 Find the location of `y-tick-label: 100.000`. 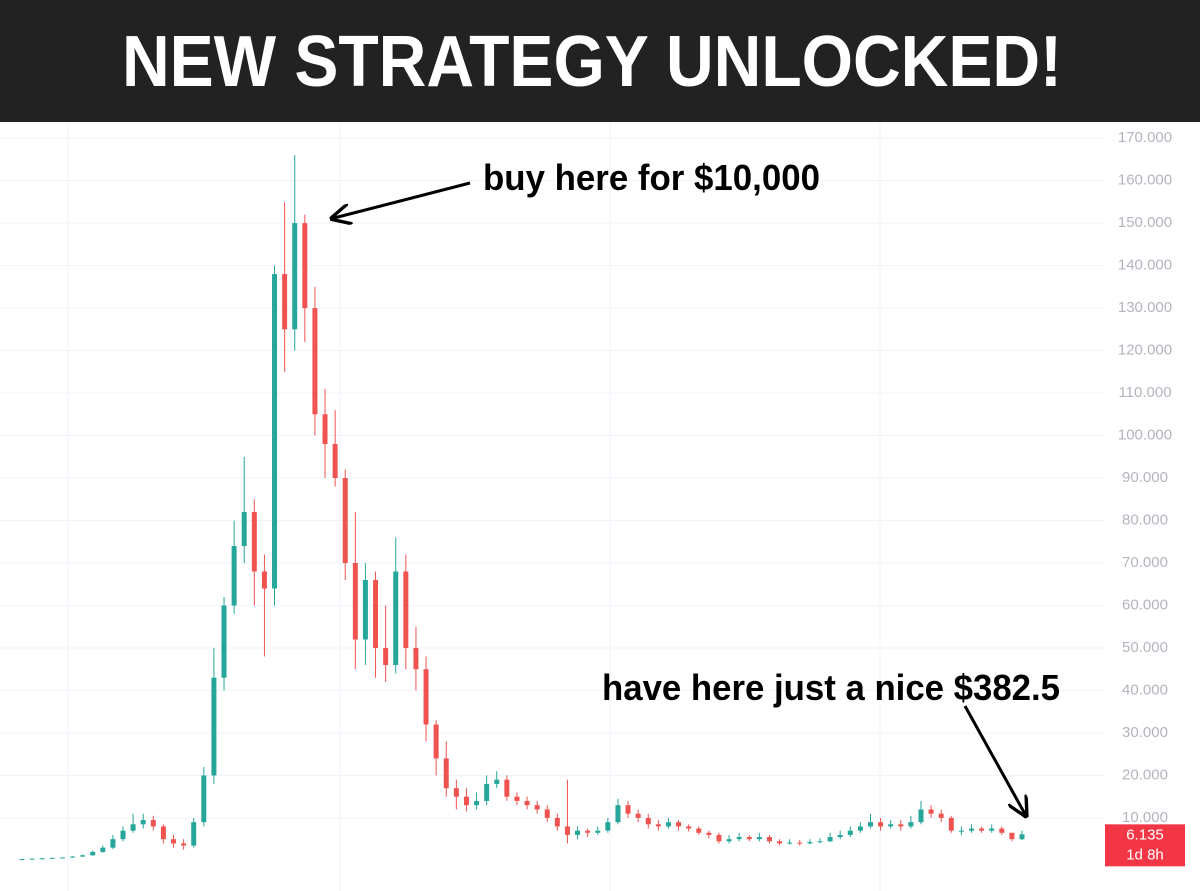

y-tick-label: 100.000 is located at coordinates (1145, 435).